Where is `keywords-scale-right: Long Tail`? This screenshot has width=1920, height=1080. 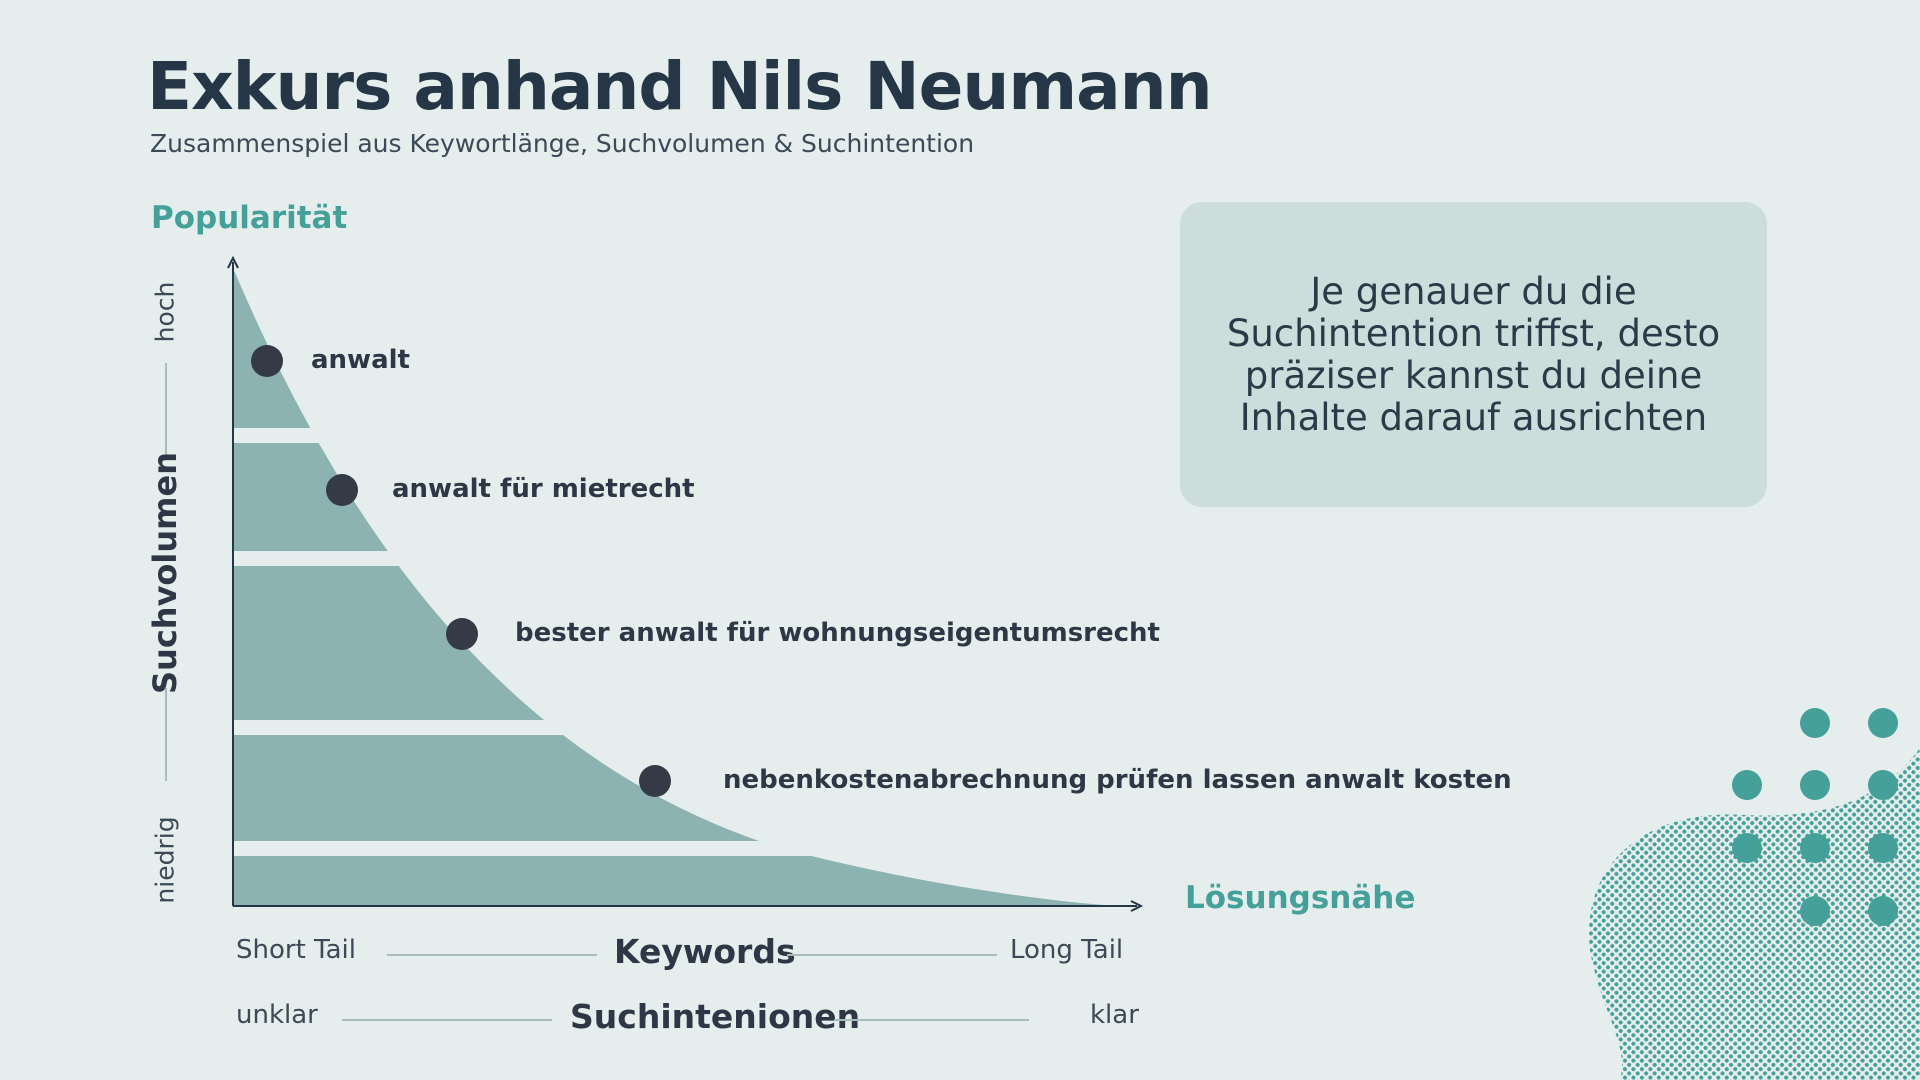 keywords-scale-right: Long Tail is located at coordinates (1067, 950).